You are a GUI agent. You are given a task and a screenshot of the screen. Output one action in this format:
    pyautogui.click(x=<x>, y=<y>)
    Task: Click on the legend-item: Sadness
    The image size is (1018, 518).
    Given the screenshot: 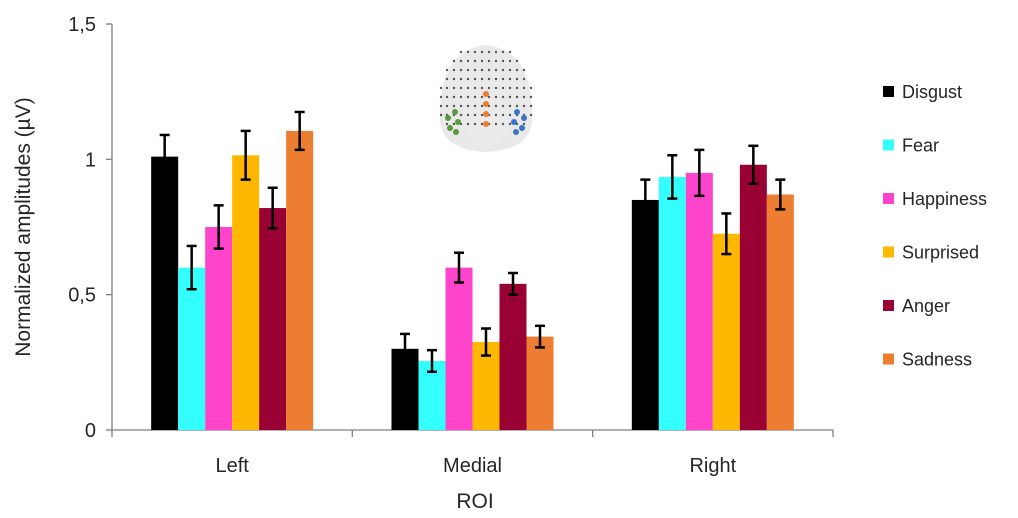 What is the action you would take?
    pyautogui.click(x=927, y=360)
    